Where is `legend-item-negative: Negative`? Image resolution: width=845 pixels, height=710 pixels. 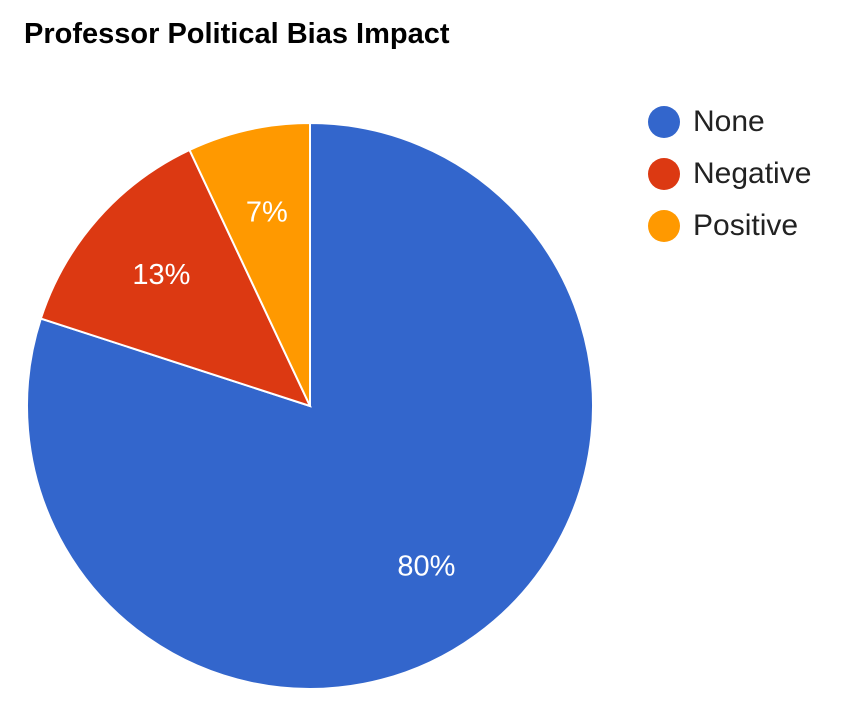 legend-item-negative: Negative is located at coordinates (729, 174).